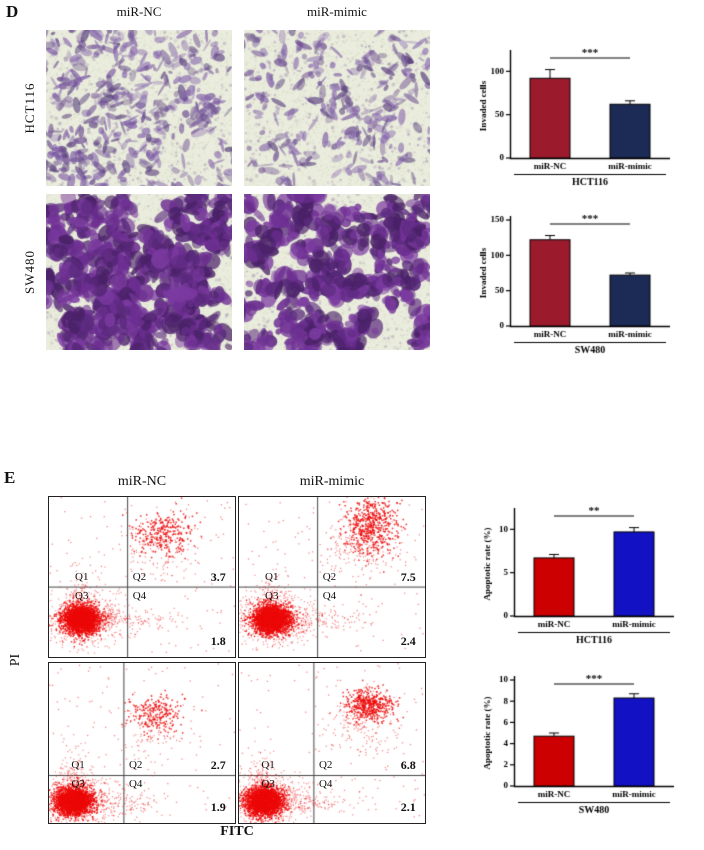 This screenshot has width=704, height=850. What do you see at coordinates (139, 108) in the screenshot?
I see `transwell-image-hct116-mir-nc` at bounding box center [139, 108].